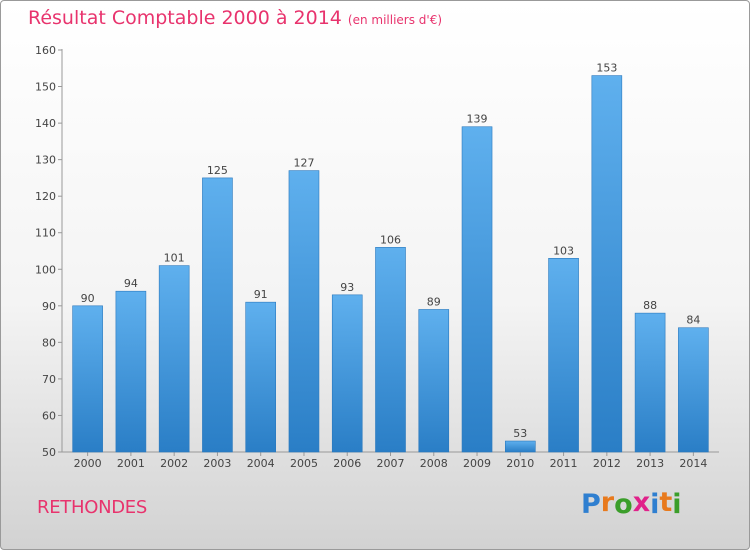  What do you see at coordinates (185, 18) in the screenshot?
I see `chart-title: Résultat Comptable 2000 à 2014` at bounding box center [185, 18].